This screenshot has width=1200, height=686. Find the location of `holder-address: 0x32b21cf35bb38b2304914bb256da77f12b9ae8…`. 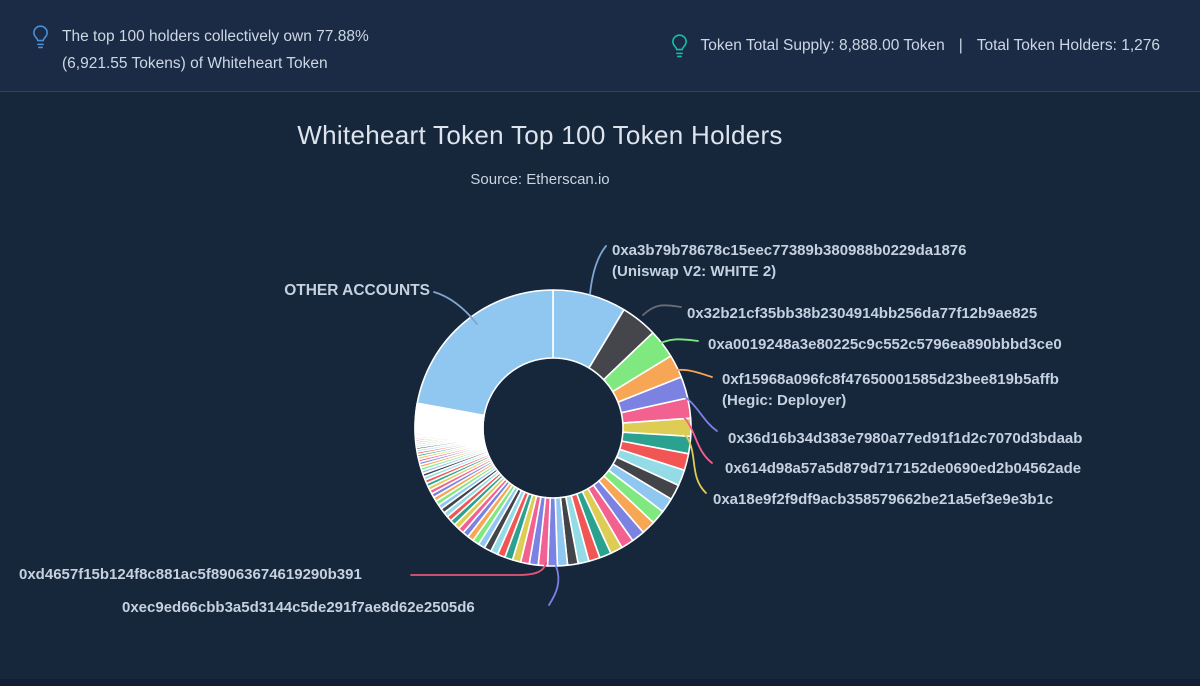

holder-address: 0x32b21cf35bb38b2304914bb256da77f12b9ae8… is located at coordinates (862, 313).